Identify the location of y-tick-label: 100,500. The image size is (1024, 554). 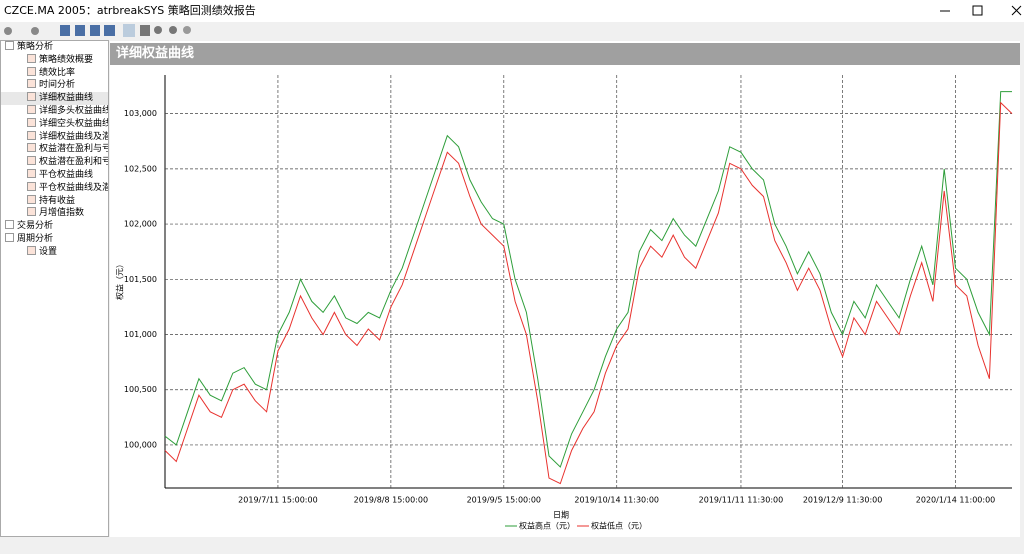
(140, 389).